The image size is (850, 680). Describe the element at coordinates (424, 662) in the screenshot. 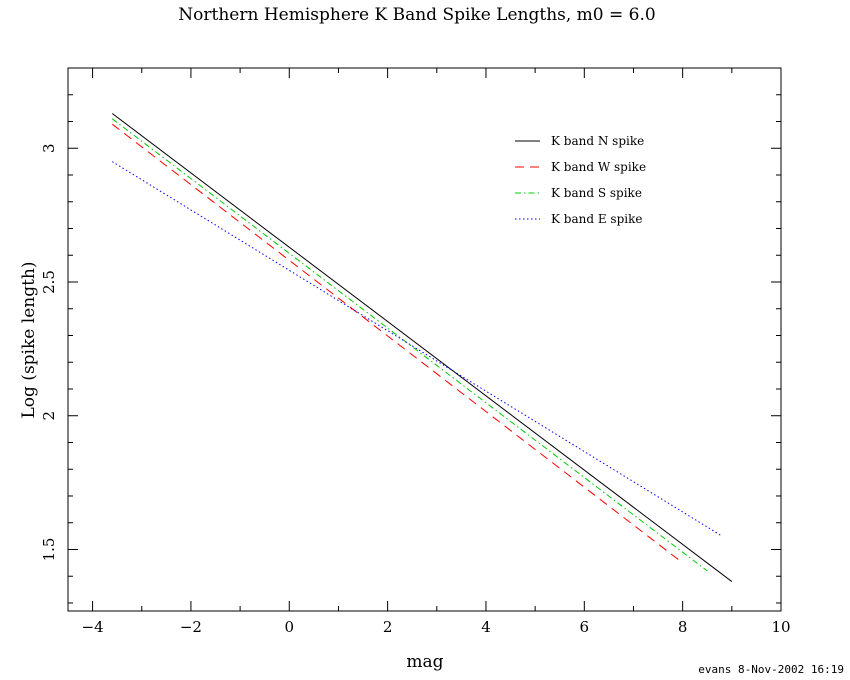

I see `x-axis-label: mag` at that location.